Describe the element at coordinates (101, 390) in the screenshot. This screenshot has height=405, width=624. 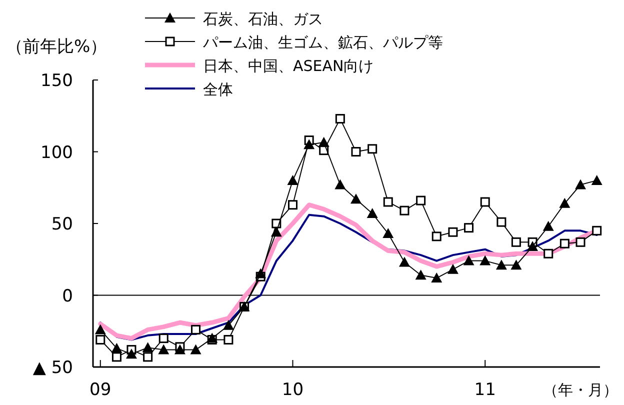
I see `x-tick-label: 09` at that location.